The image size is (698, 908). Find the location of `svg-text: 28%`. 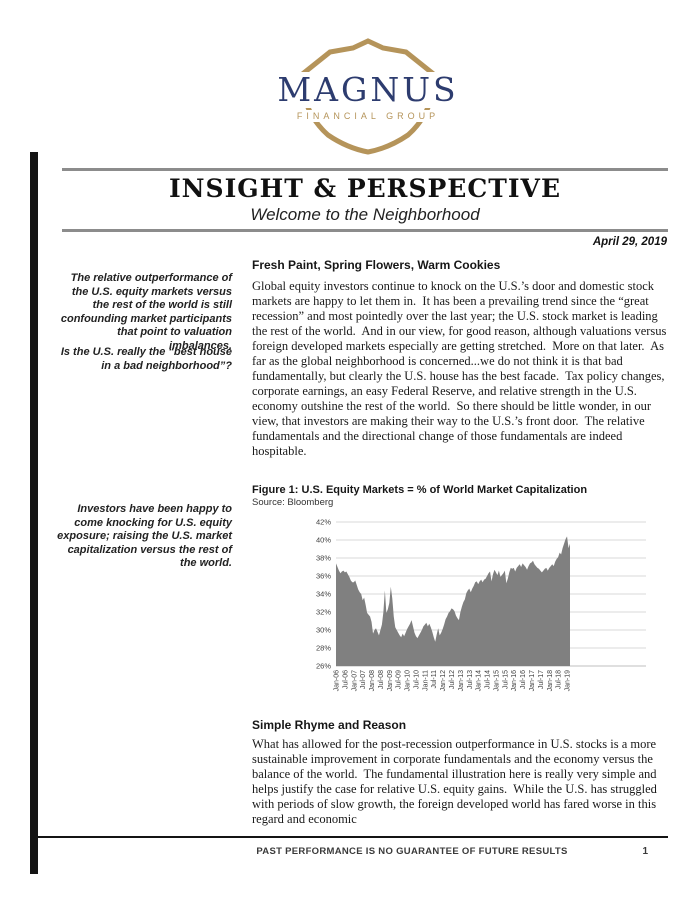

svg-text: 28% is located at coordinates (323, 648).